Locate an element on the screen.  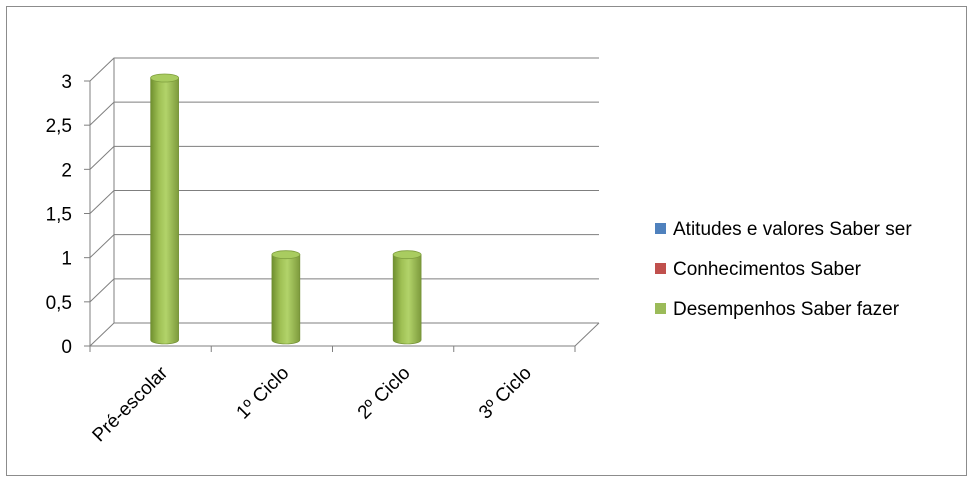
y-tick-label-4: 2 is located at coordinates (66, 170).